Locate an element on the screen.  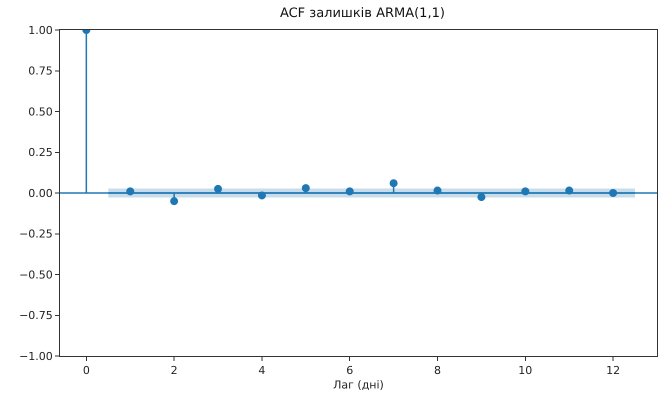
y-tick-label: −1.00 is located at coordinates (36, 356).